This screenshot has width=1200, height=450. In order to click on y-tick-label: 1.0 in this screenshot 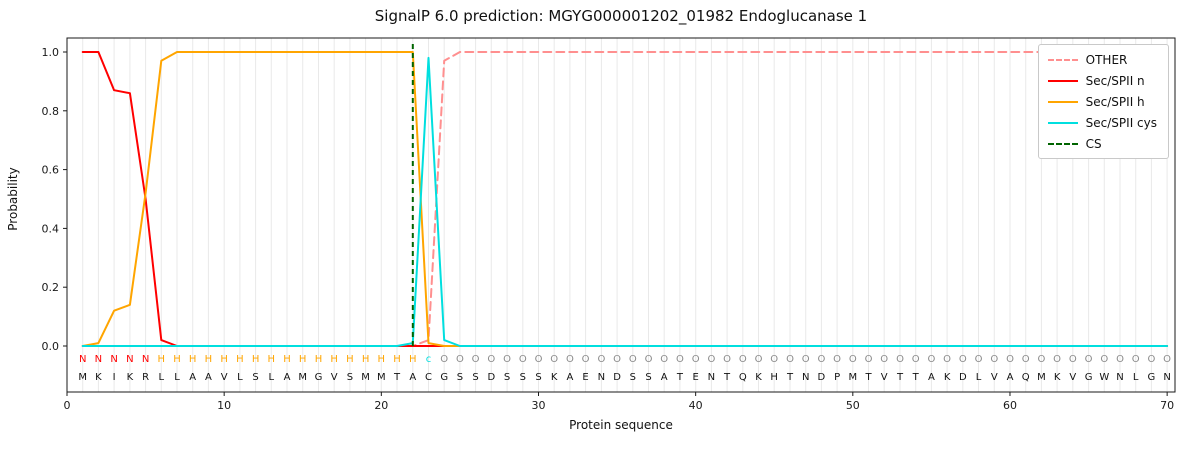, I will do `click(51, 52)`.